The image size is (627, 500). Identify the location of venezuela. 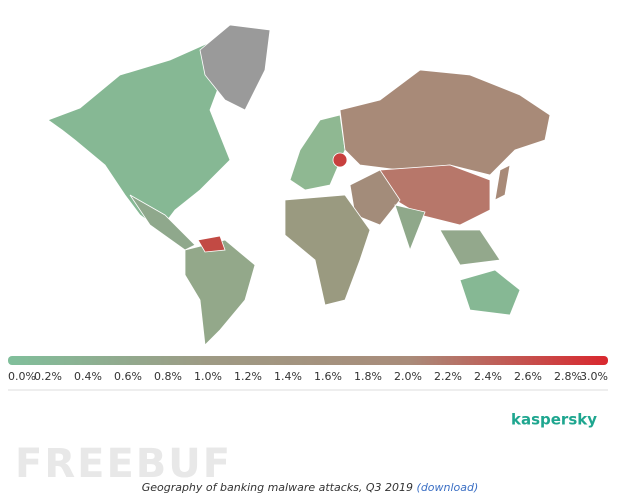
(211, 244).